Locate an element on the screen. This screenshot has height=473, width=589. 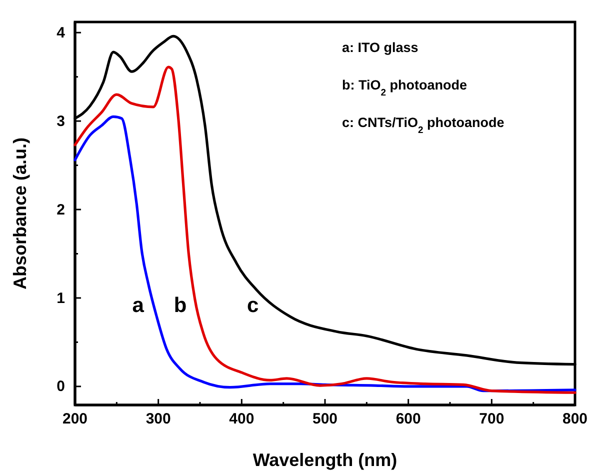
x-tick-label: 800 is located at coordinates (575, 419).